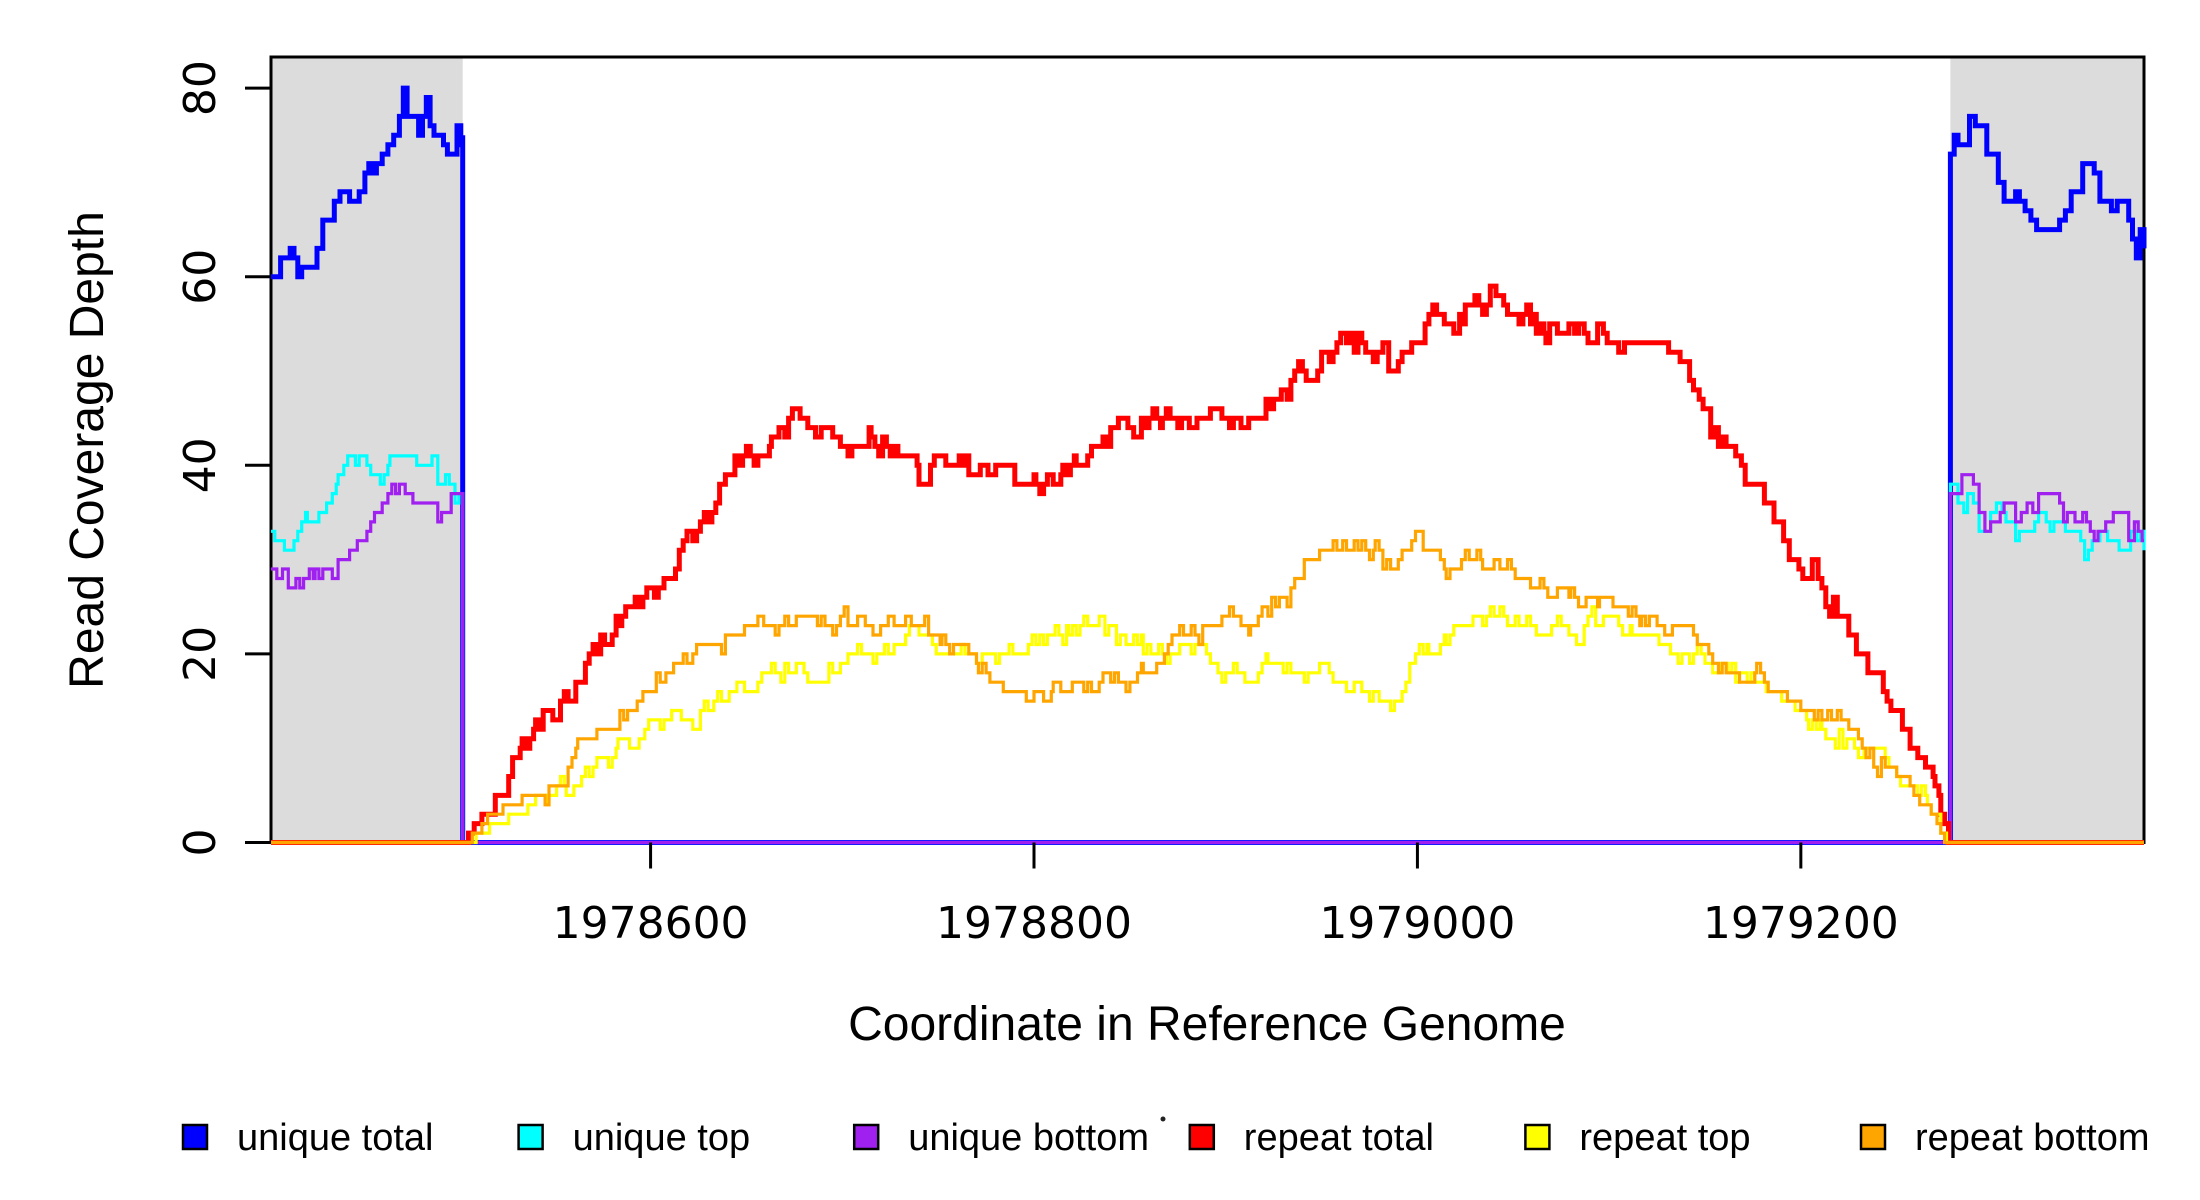 The image size is (2200, 1200). What do you see at coordinates (195, 1137) in the screenshot?
I see `legend-swatch-unique-total` at bounding box center [195, 1137].